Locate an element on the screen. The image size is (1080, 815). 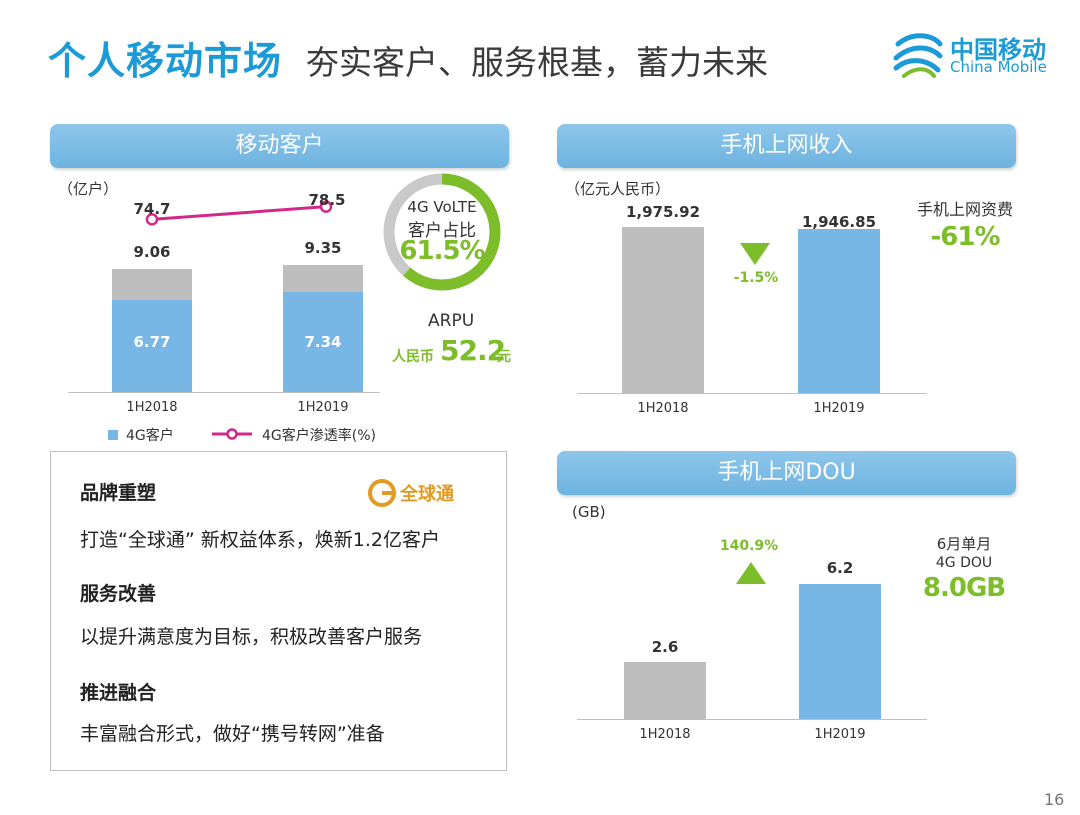
page-title: 个人移动市场 is located at coordinates (165, 61).